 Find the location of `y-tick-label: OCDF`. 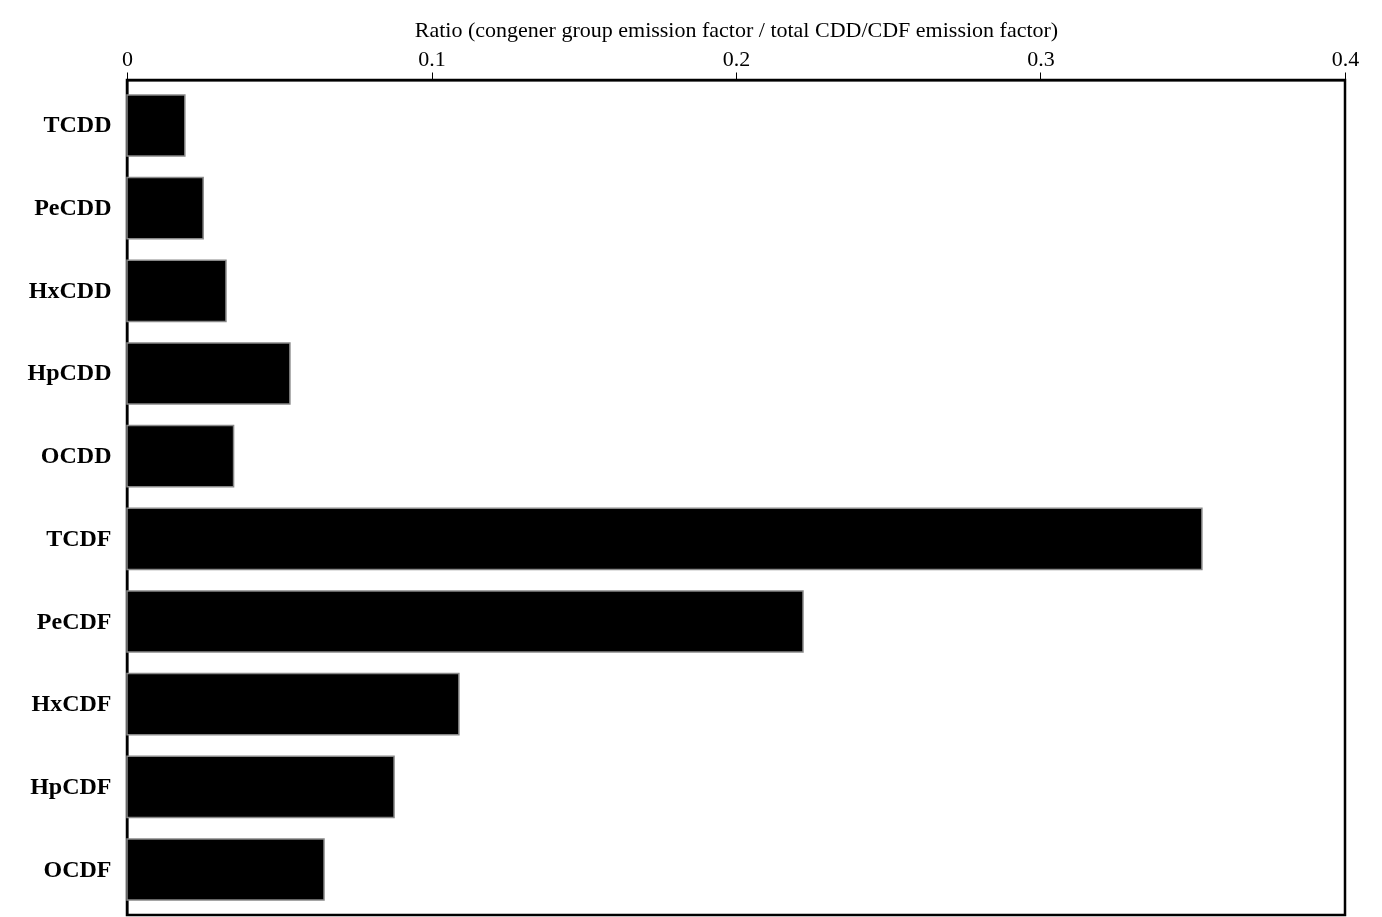

y-tick-label: OCDF is located at coordinates (77, 868).